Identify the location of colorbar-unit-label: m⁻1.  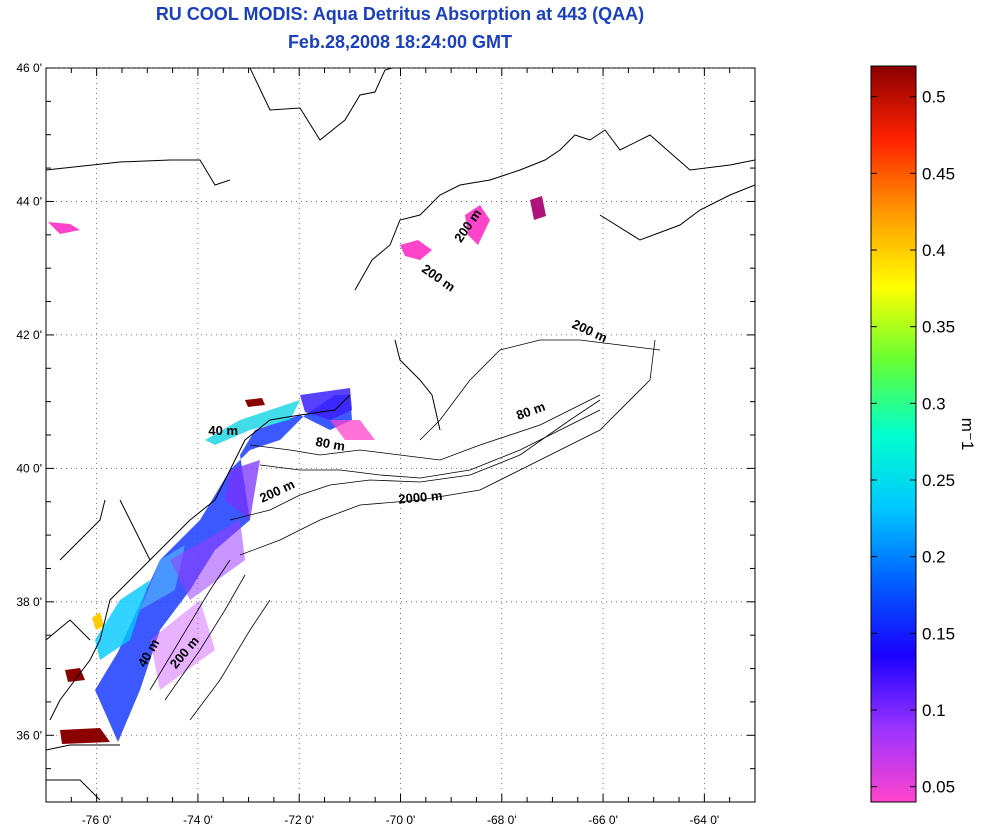
(967, 434).